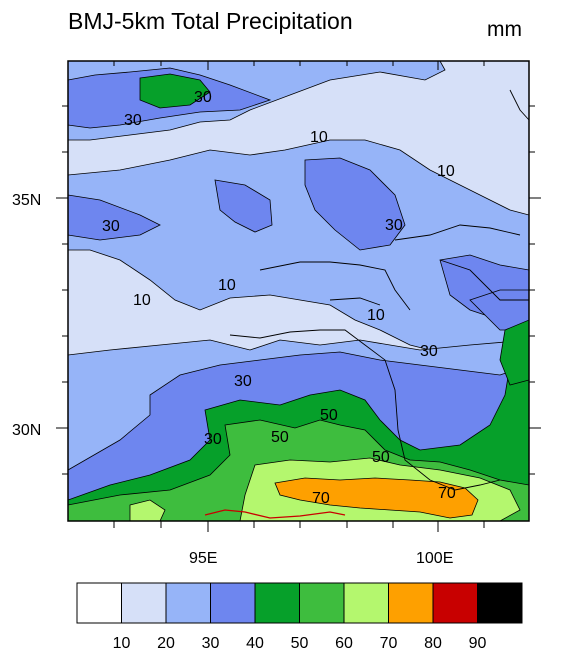 The height and width of the screenshot is (655, 561). What do you see at coordinates (447, 493) in the screenshot?
I see `contour-label-17: 70` at bounding box center [447, 493].